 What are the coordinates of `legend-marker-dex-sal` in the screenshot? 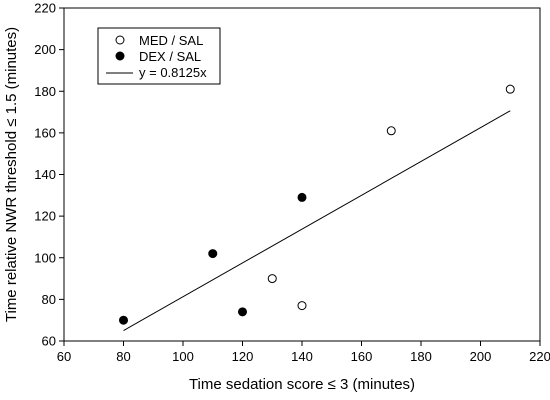 It's located at (120, 56).